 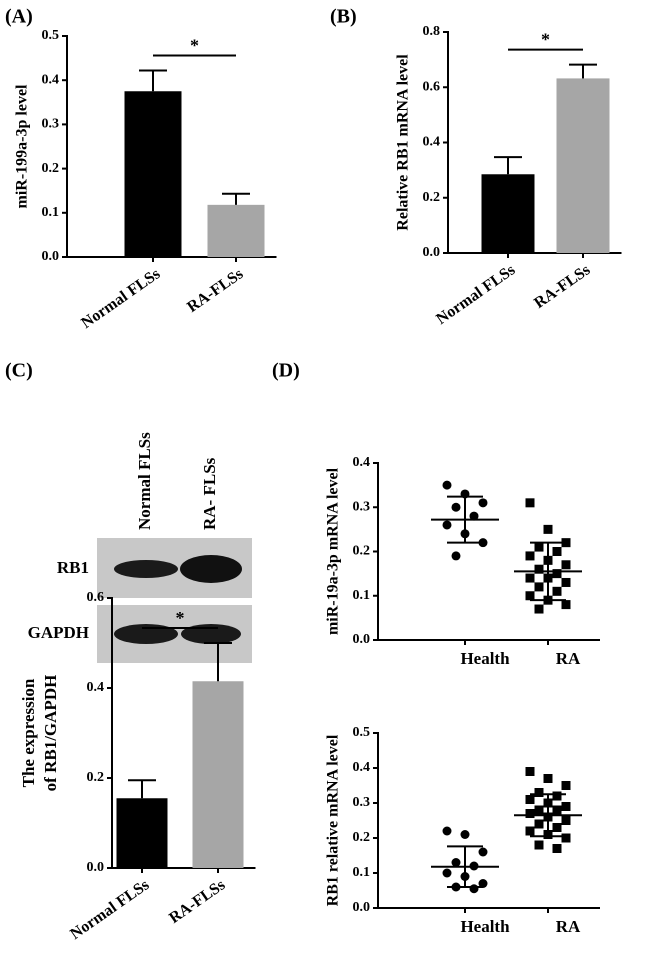 What do you see at coordinates (19, 371) in the screenshot?
I see `panel-label: (C)` at bounding box center [19, 371].